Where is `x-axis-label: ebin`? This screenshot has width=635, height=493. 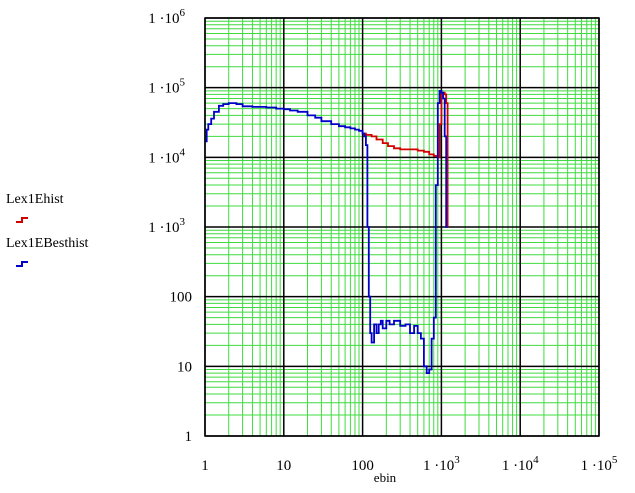
x-axis-label: ebin is located at coordinates (385, 477).